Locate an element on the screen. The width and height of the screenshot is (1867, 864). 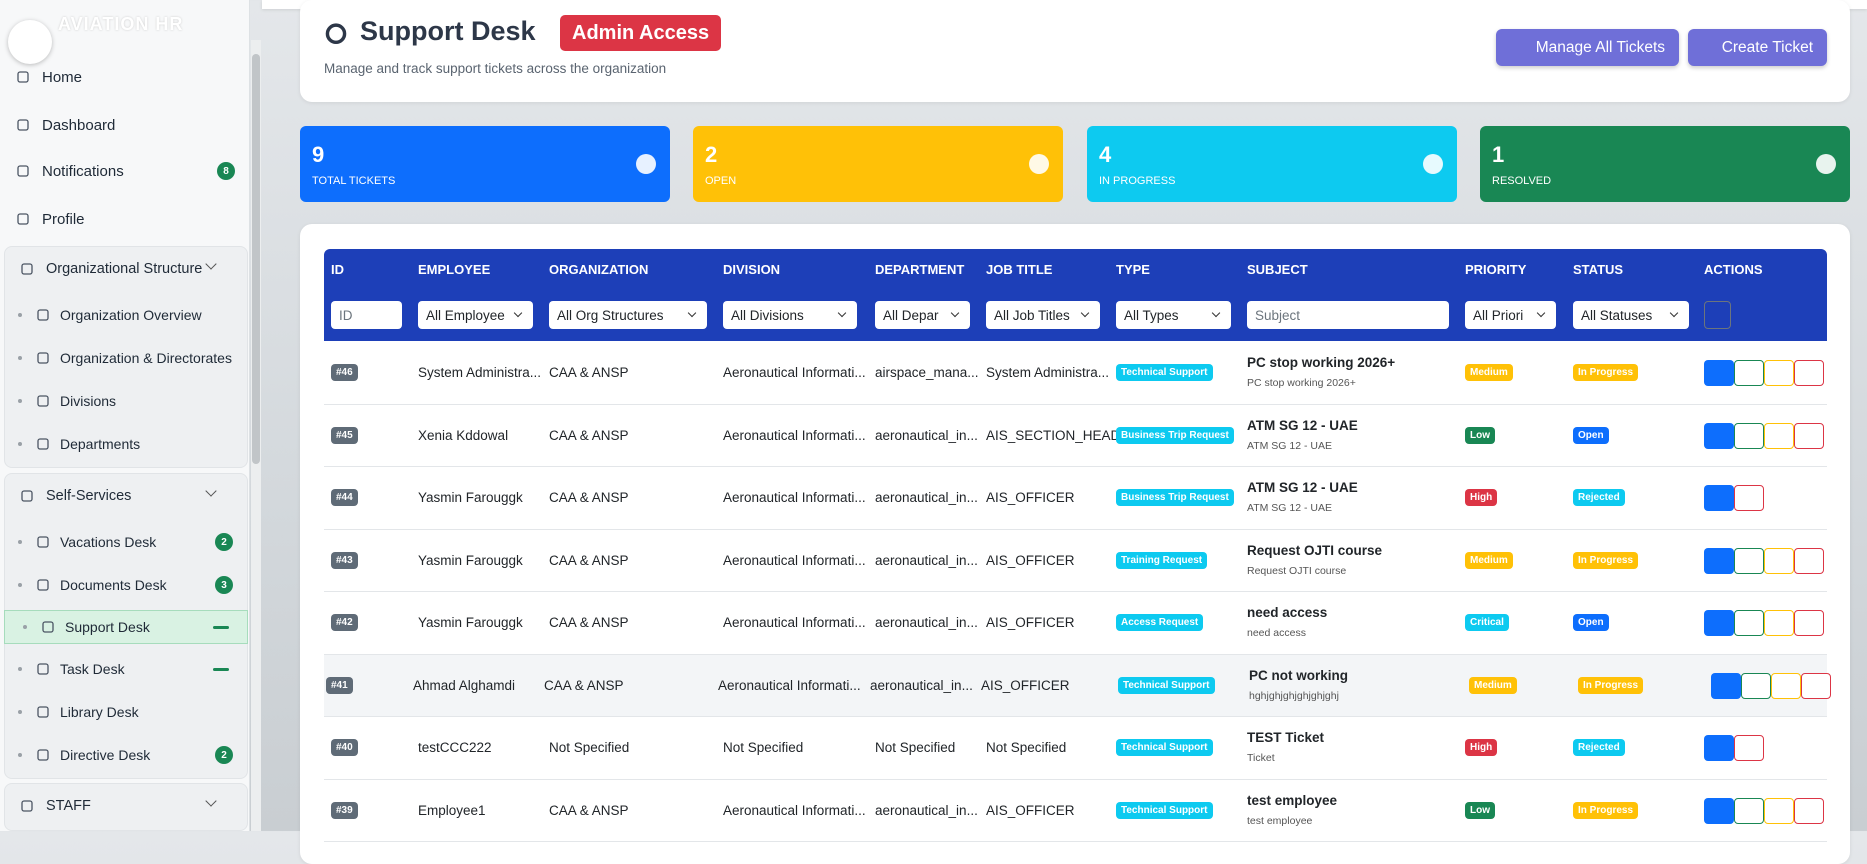
clear-filter is located at coordinates (1717, 315).